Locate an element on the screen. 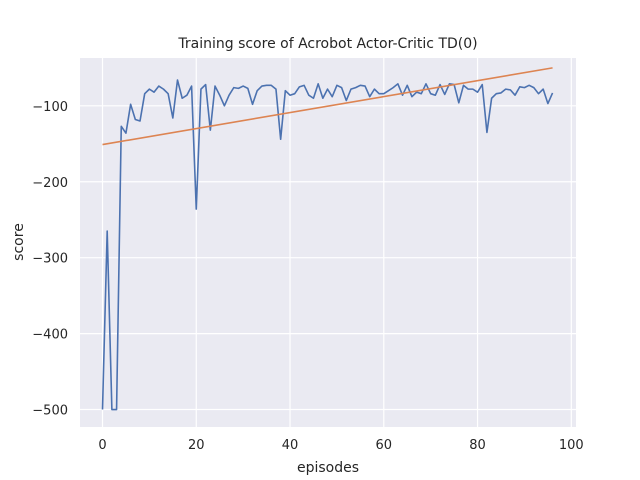 The image size is (640, 480). y-tick-label: −300 is located at coordinates (50, 259).